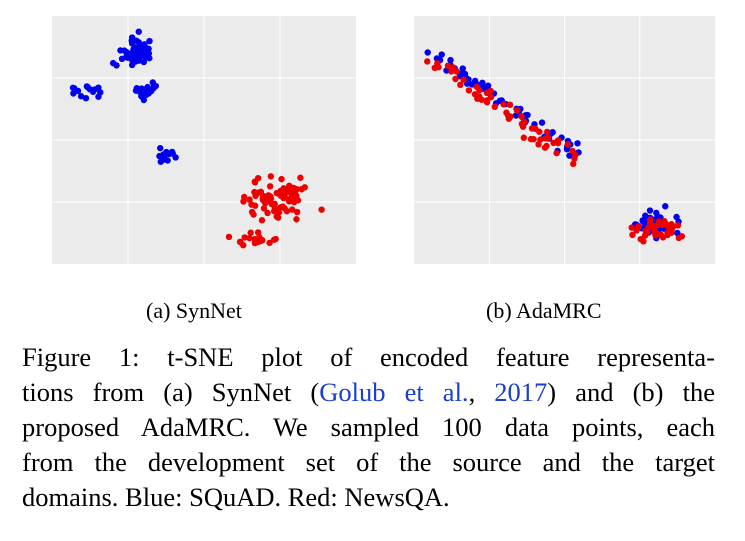 This screenshot has height=541, width=745. What do you see at coordinates (394, 392) in the screenshot?
I see `citation-author-link: Golub et al.` at bounding box center [394, 392].